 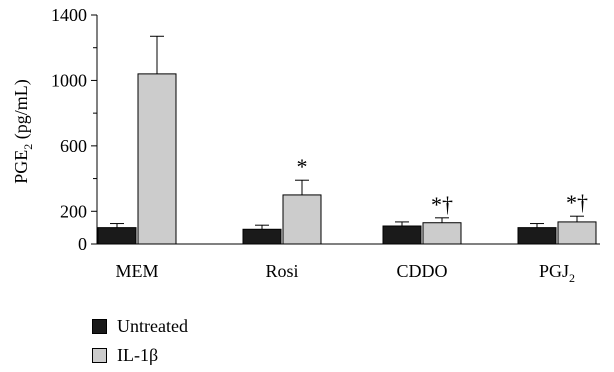 I want to click on y-tick-label: 200, so click(x=73, y=211).